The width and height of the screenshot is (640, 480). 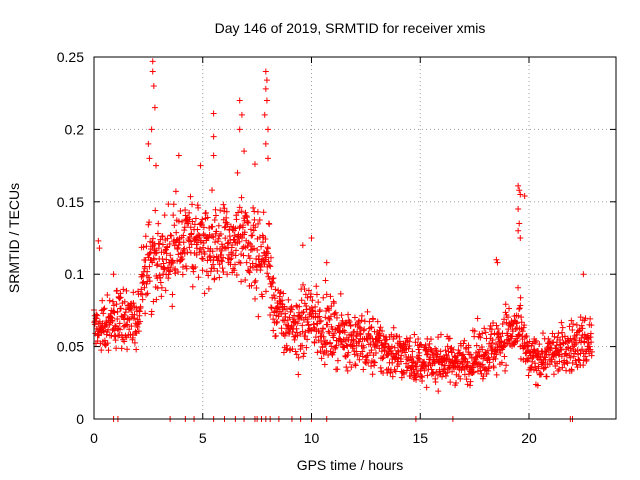 What do you see at coordinates (203, 438) in the screenshot?
I see `x-tick-label: 5` at bounding box center [203, 438].